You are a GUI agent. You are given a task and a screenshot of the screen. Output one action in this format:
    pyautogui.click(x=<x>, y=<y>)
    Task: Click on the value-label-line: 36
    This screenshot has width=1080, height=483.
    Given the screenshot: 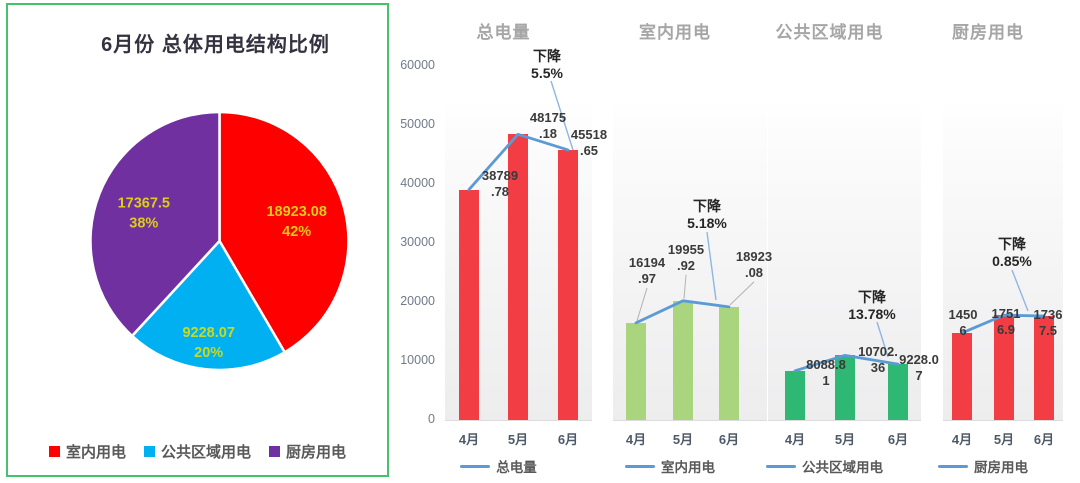 What is the action you would take?
    pyautogui.click(x=878, y=368)
    